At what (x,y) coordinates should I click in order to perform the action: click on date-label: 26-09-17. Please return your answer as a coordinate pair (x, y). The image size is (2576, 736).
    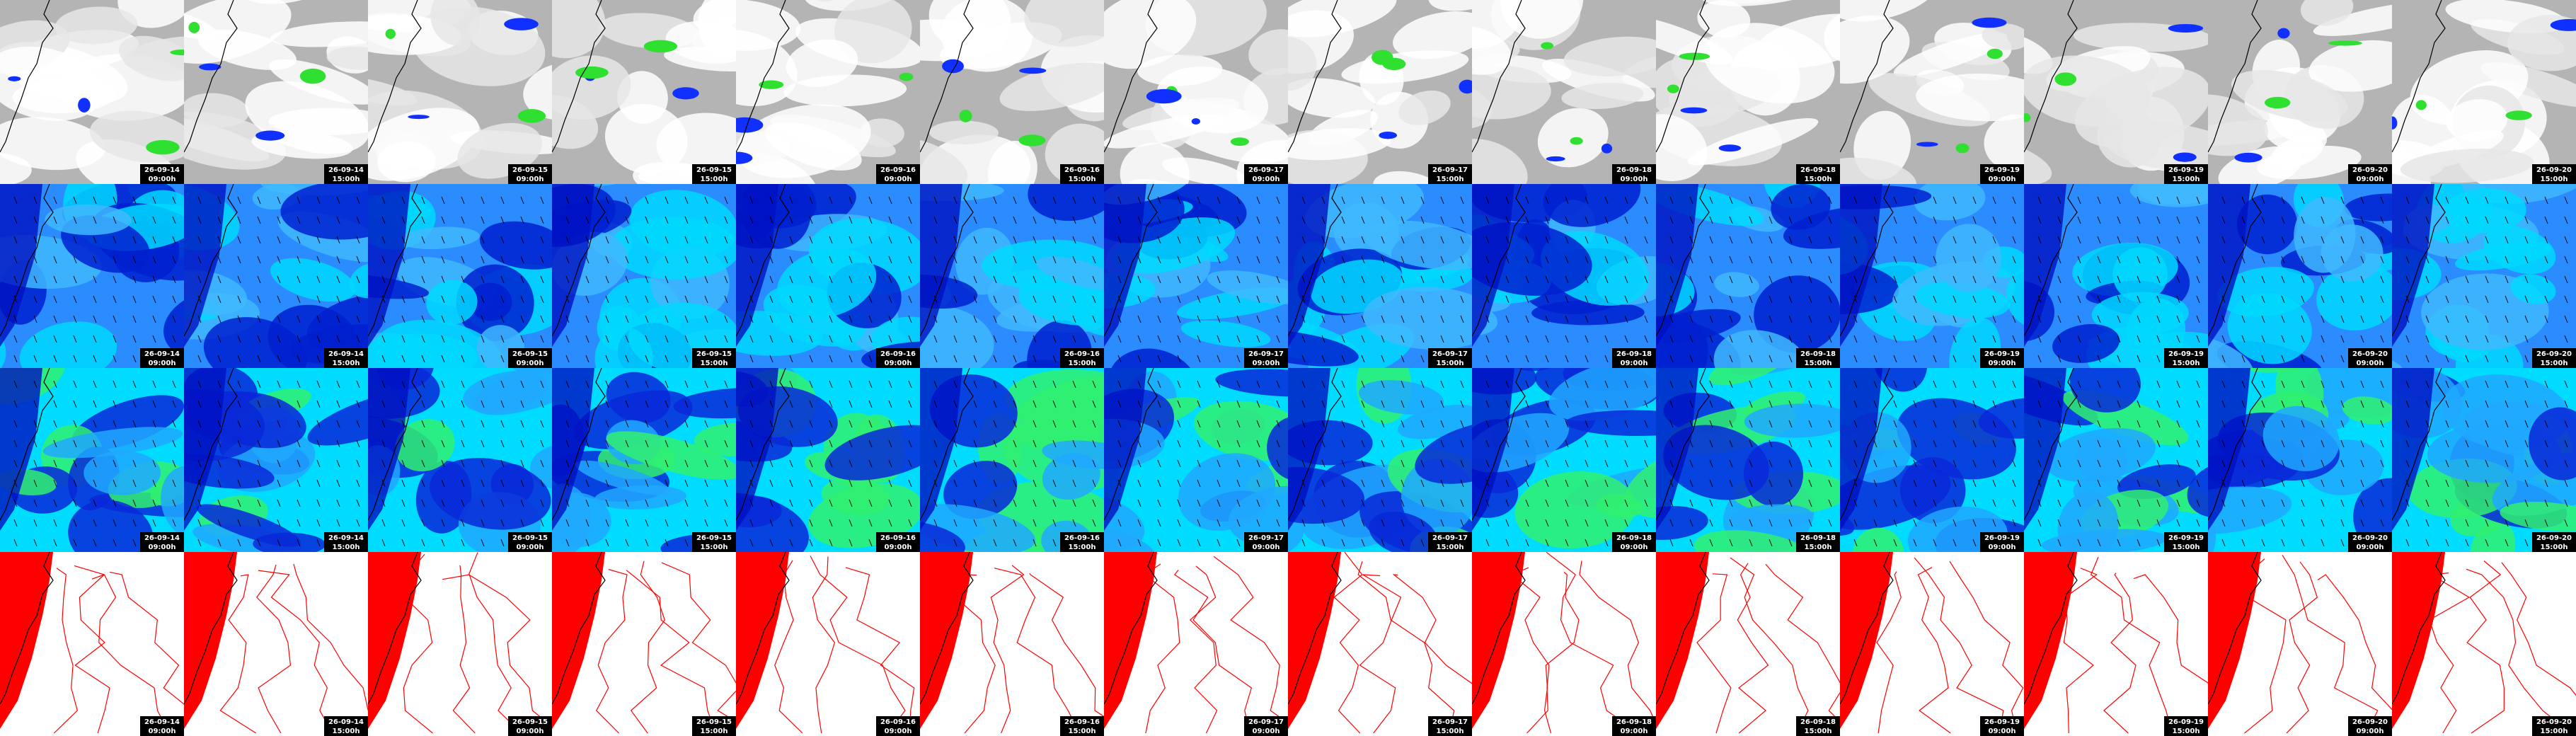
    Looking at the image, I should click on (1266, 722).